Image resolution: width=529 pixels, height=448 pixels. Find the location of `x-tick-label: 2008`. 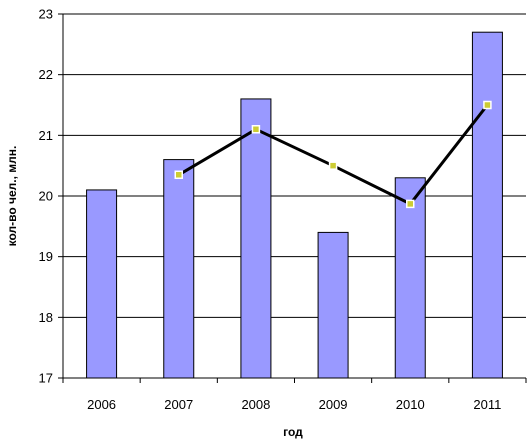

x-tick-label: 2008 is located at coordinates (255, 404).